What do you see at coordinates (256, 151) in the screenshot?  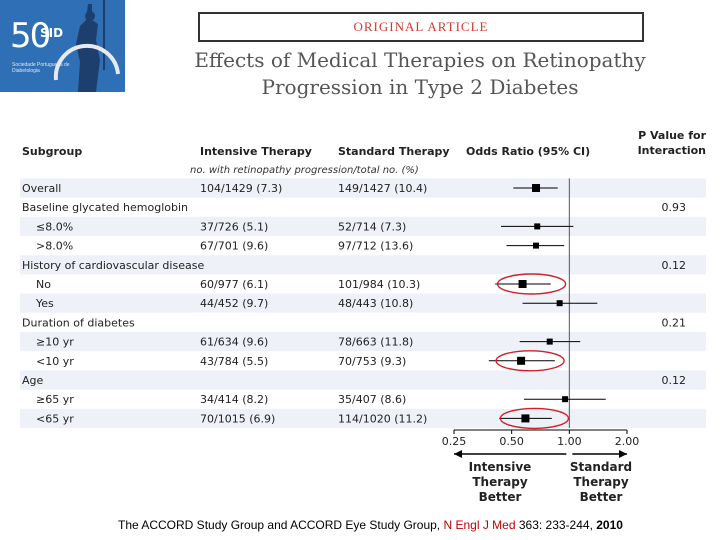 I see `header-intensive: Intensive Therapy` at bounding box center [256, 151].